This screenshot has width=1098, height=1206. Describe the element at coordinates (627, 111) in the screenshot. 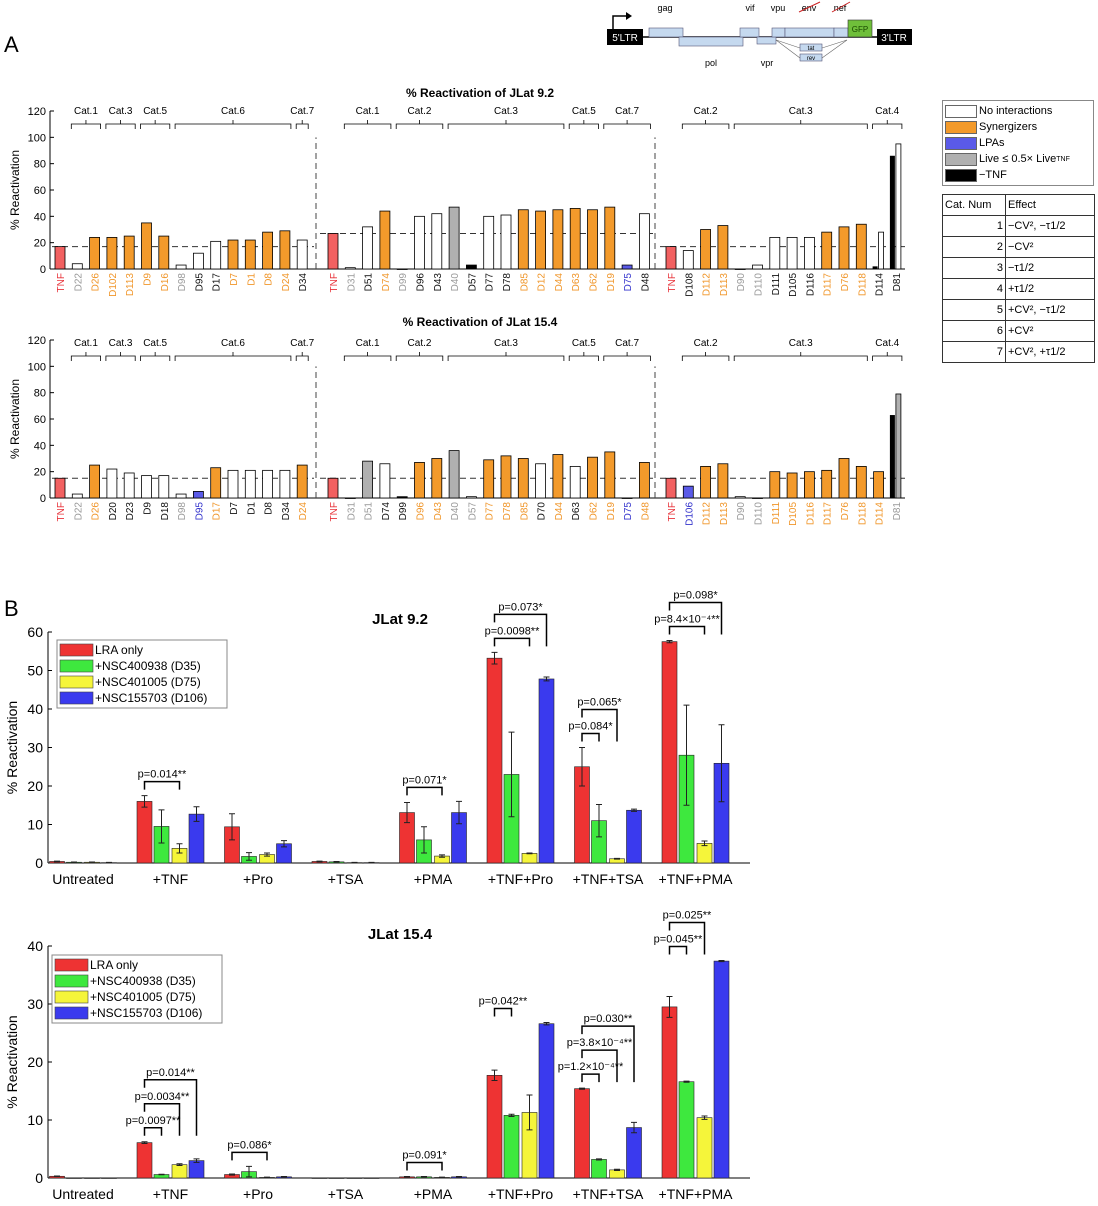

I see `category-label: Cat.7` at that location.